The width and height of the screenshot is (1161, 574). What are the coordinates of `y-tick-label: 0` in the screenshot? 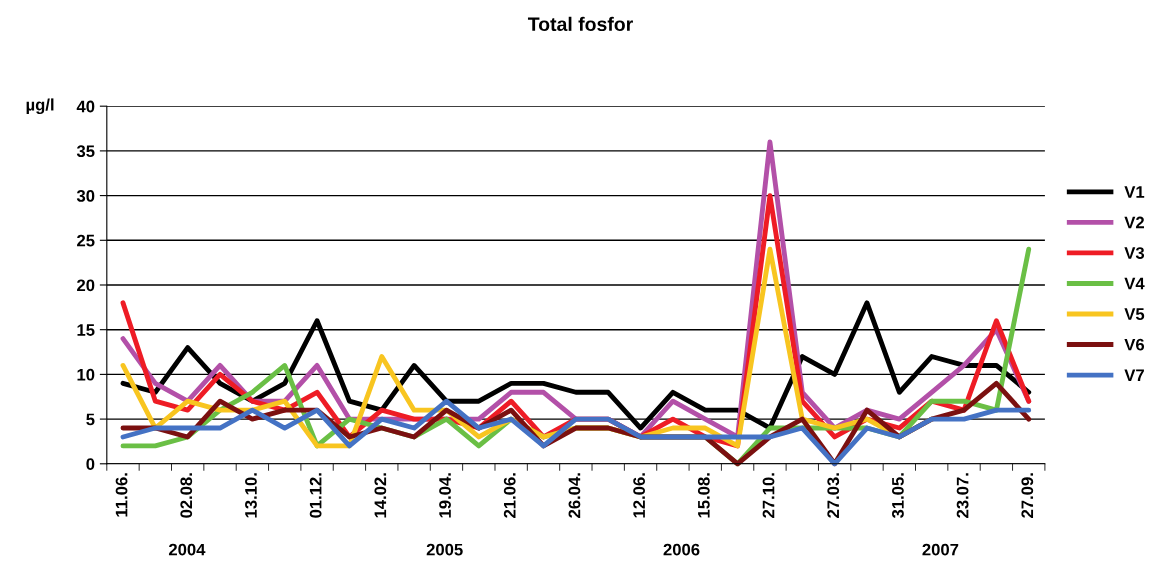 It's located at (90, 464).